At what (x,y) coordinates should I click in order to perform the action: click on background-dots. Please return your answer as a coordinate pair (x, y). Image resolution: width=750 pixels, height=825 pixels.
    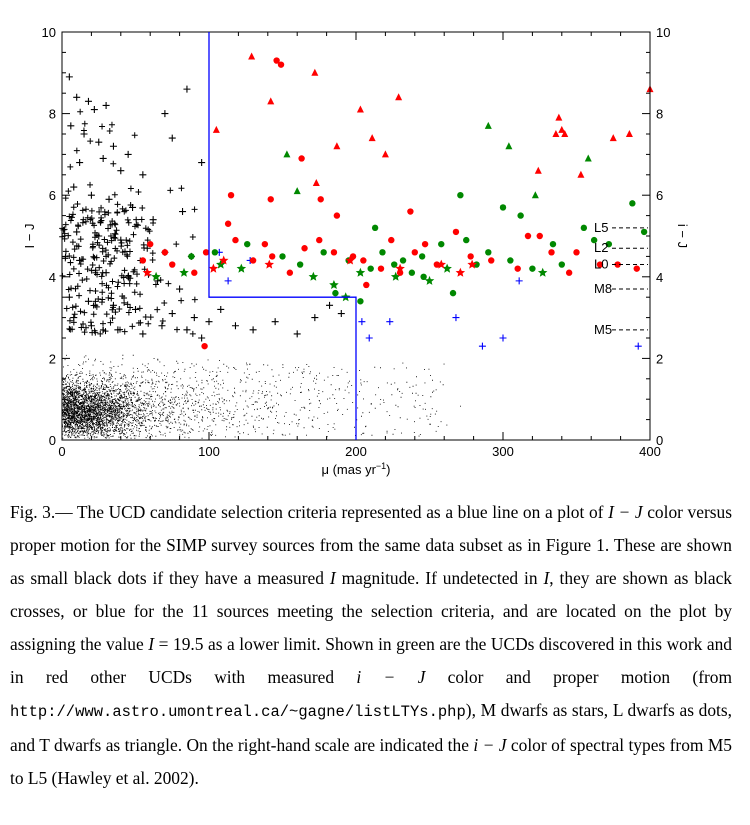
    Looking at the image, I should click on (261, 396).